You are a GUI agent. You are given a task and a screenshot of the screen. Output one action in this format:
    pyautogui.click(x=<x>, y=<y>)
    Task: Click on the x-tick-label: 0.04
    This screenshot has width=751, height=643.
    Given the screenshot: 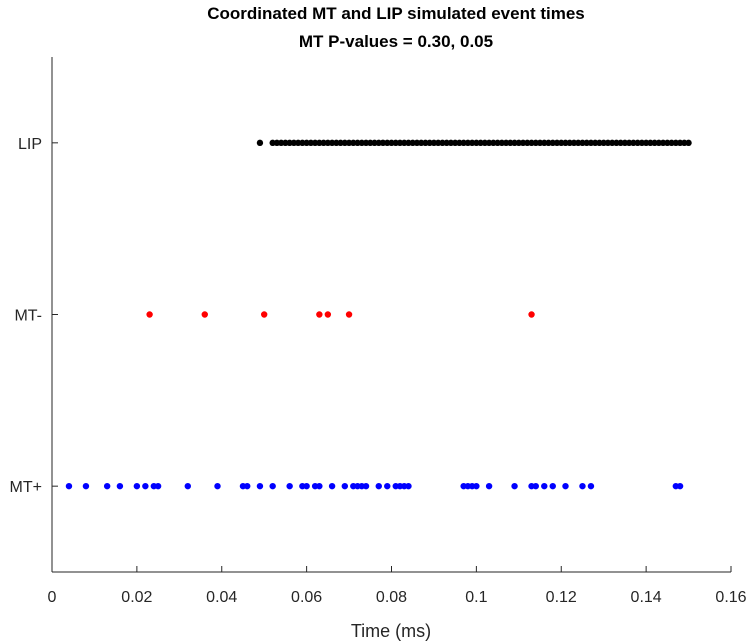 What is the action you would take?
    pyautogui.click(x=221, y=597)
    